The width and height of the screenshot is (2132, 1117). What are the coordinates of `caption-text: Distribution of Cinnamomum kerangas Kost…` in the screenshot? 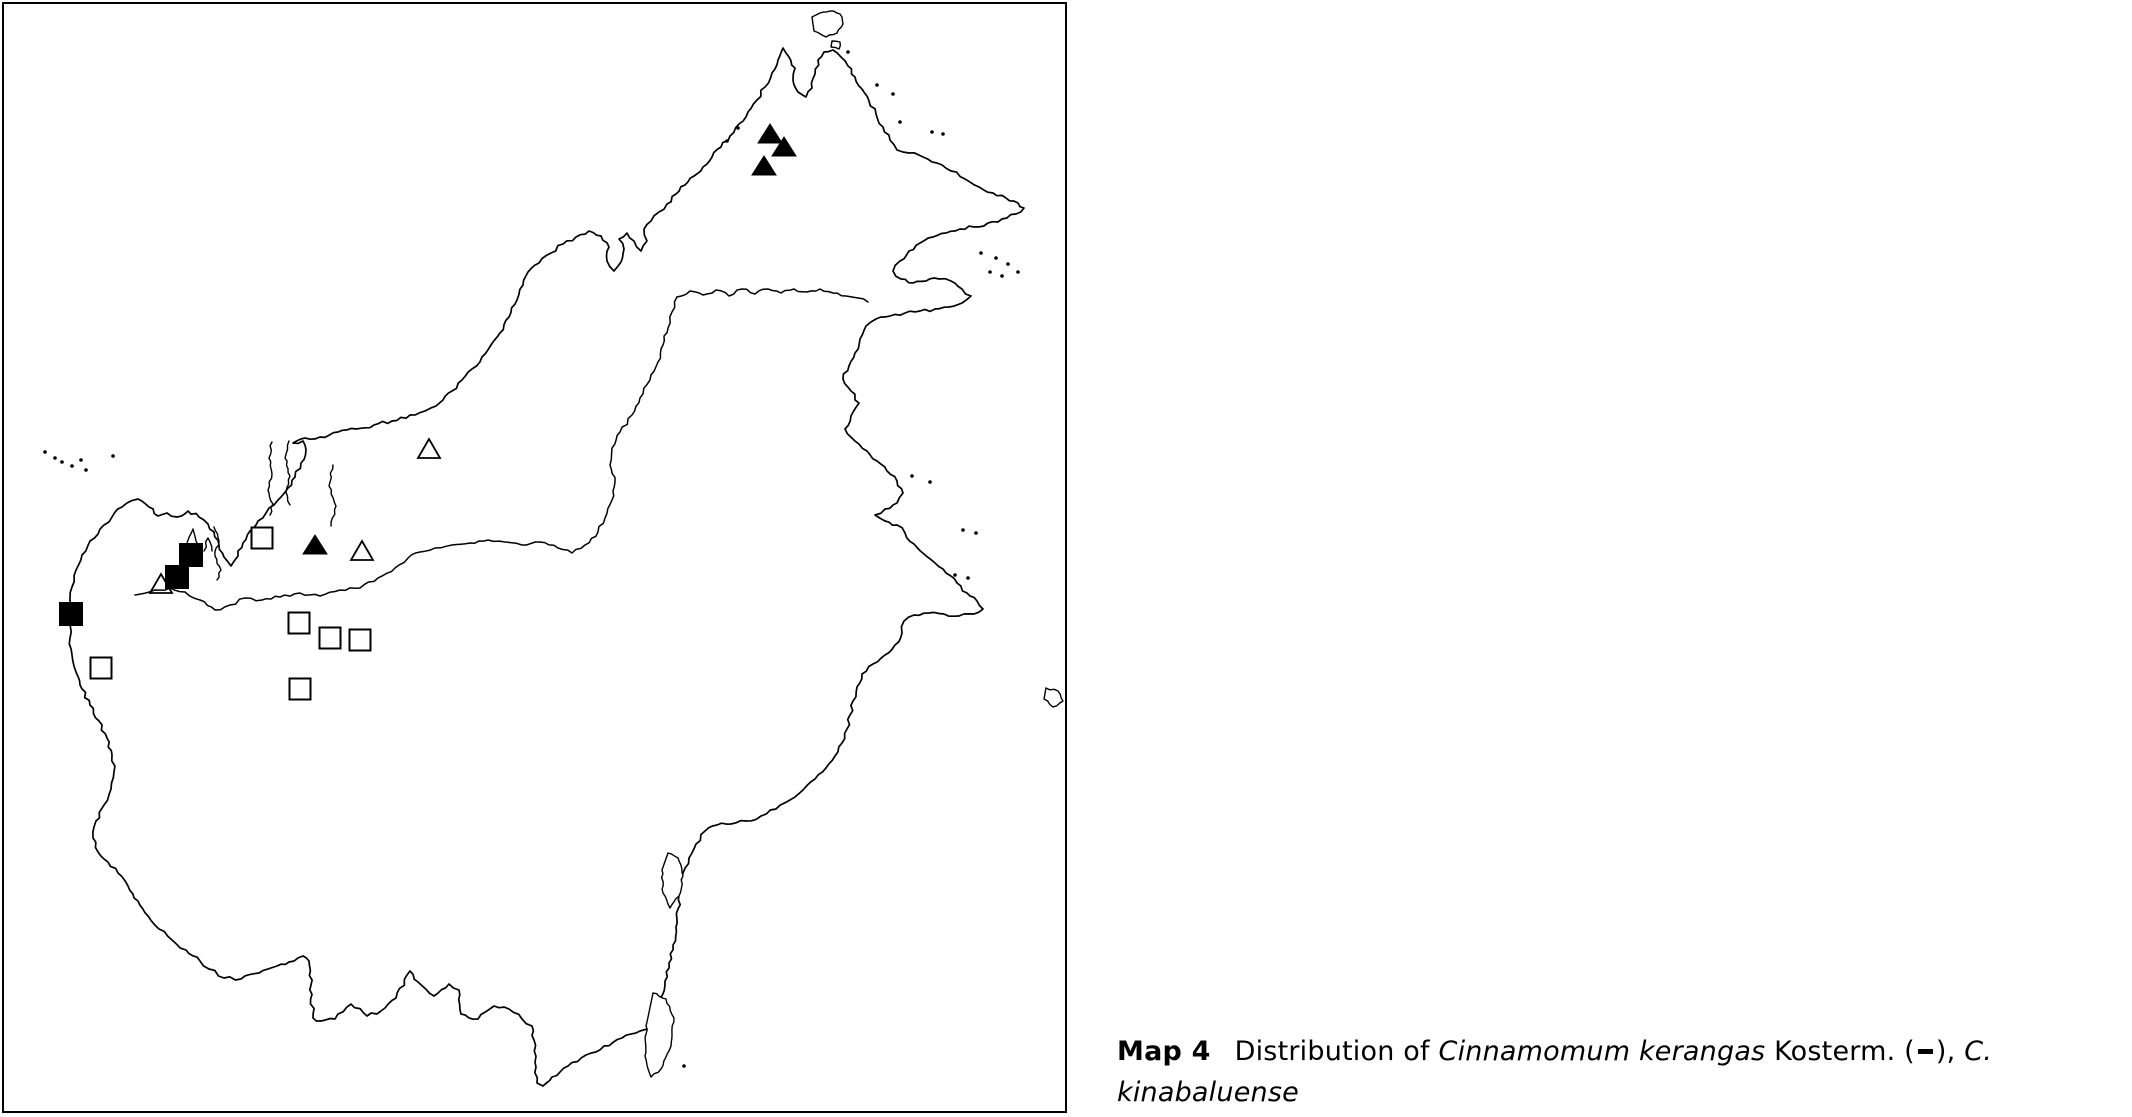 It's located at (1554, 1076).